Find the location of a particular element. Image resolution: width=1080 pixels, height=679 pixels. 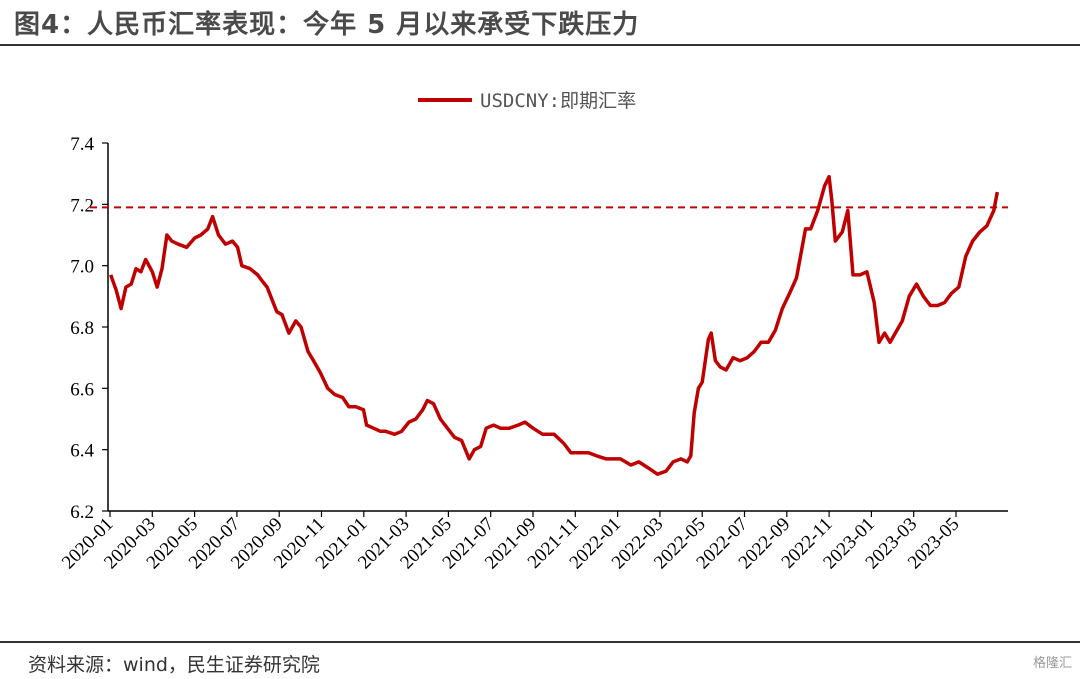

y-tick-label: 7.2 is located at coordinates (82, 205).